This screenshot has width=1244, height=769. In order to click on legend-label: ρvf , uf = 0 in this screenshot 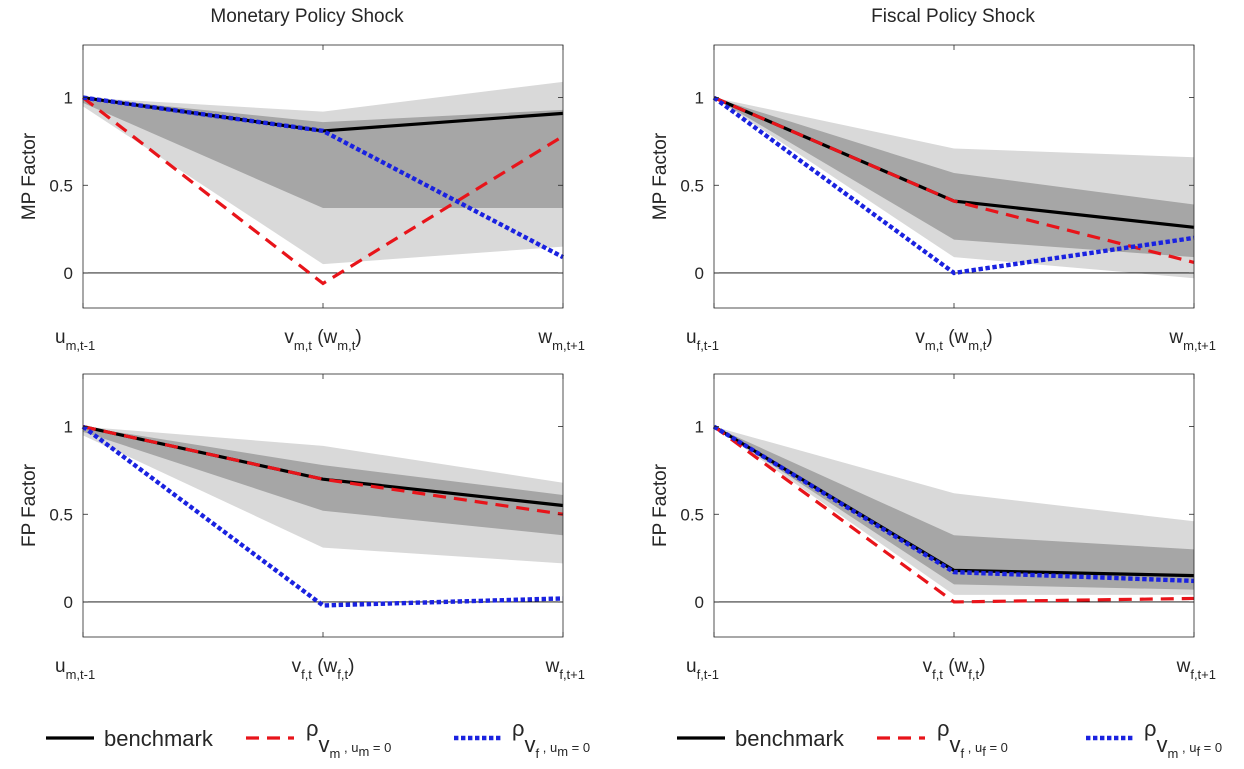, I will do `click(972, 738)`.